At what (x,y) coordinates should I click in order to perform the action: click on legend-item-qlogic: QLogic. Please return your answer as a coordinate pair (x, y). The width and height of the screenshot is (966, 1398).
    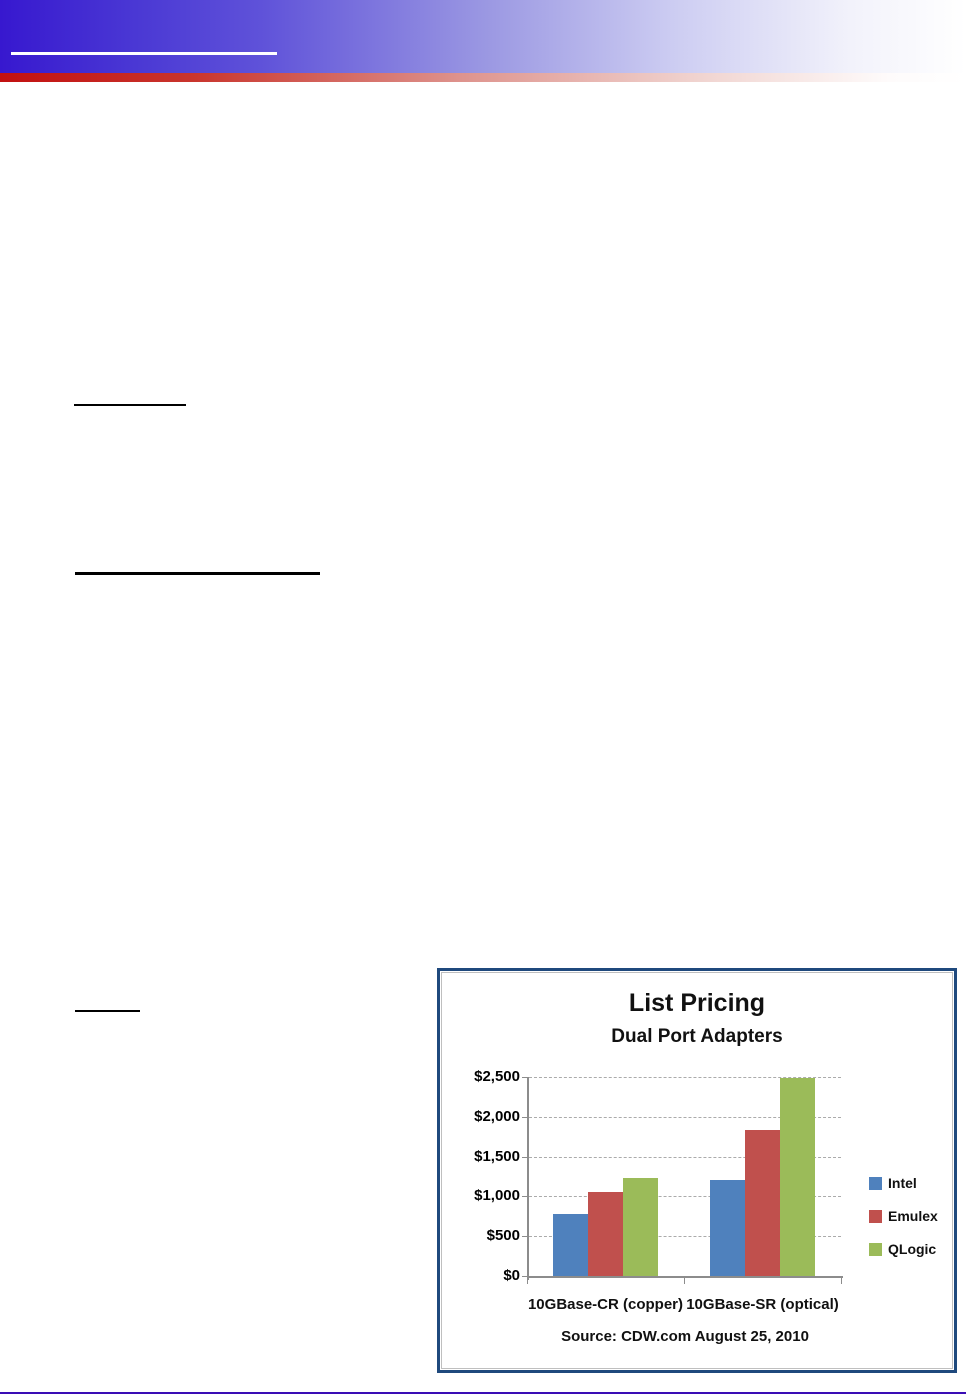
    Looking at the image, I should click on (902, 1249).